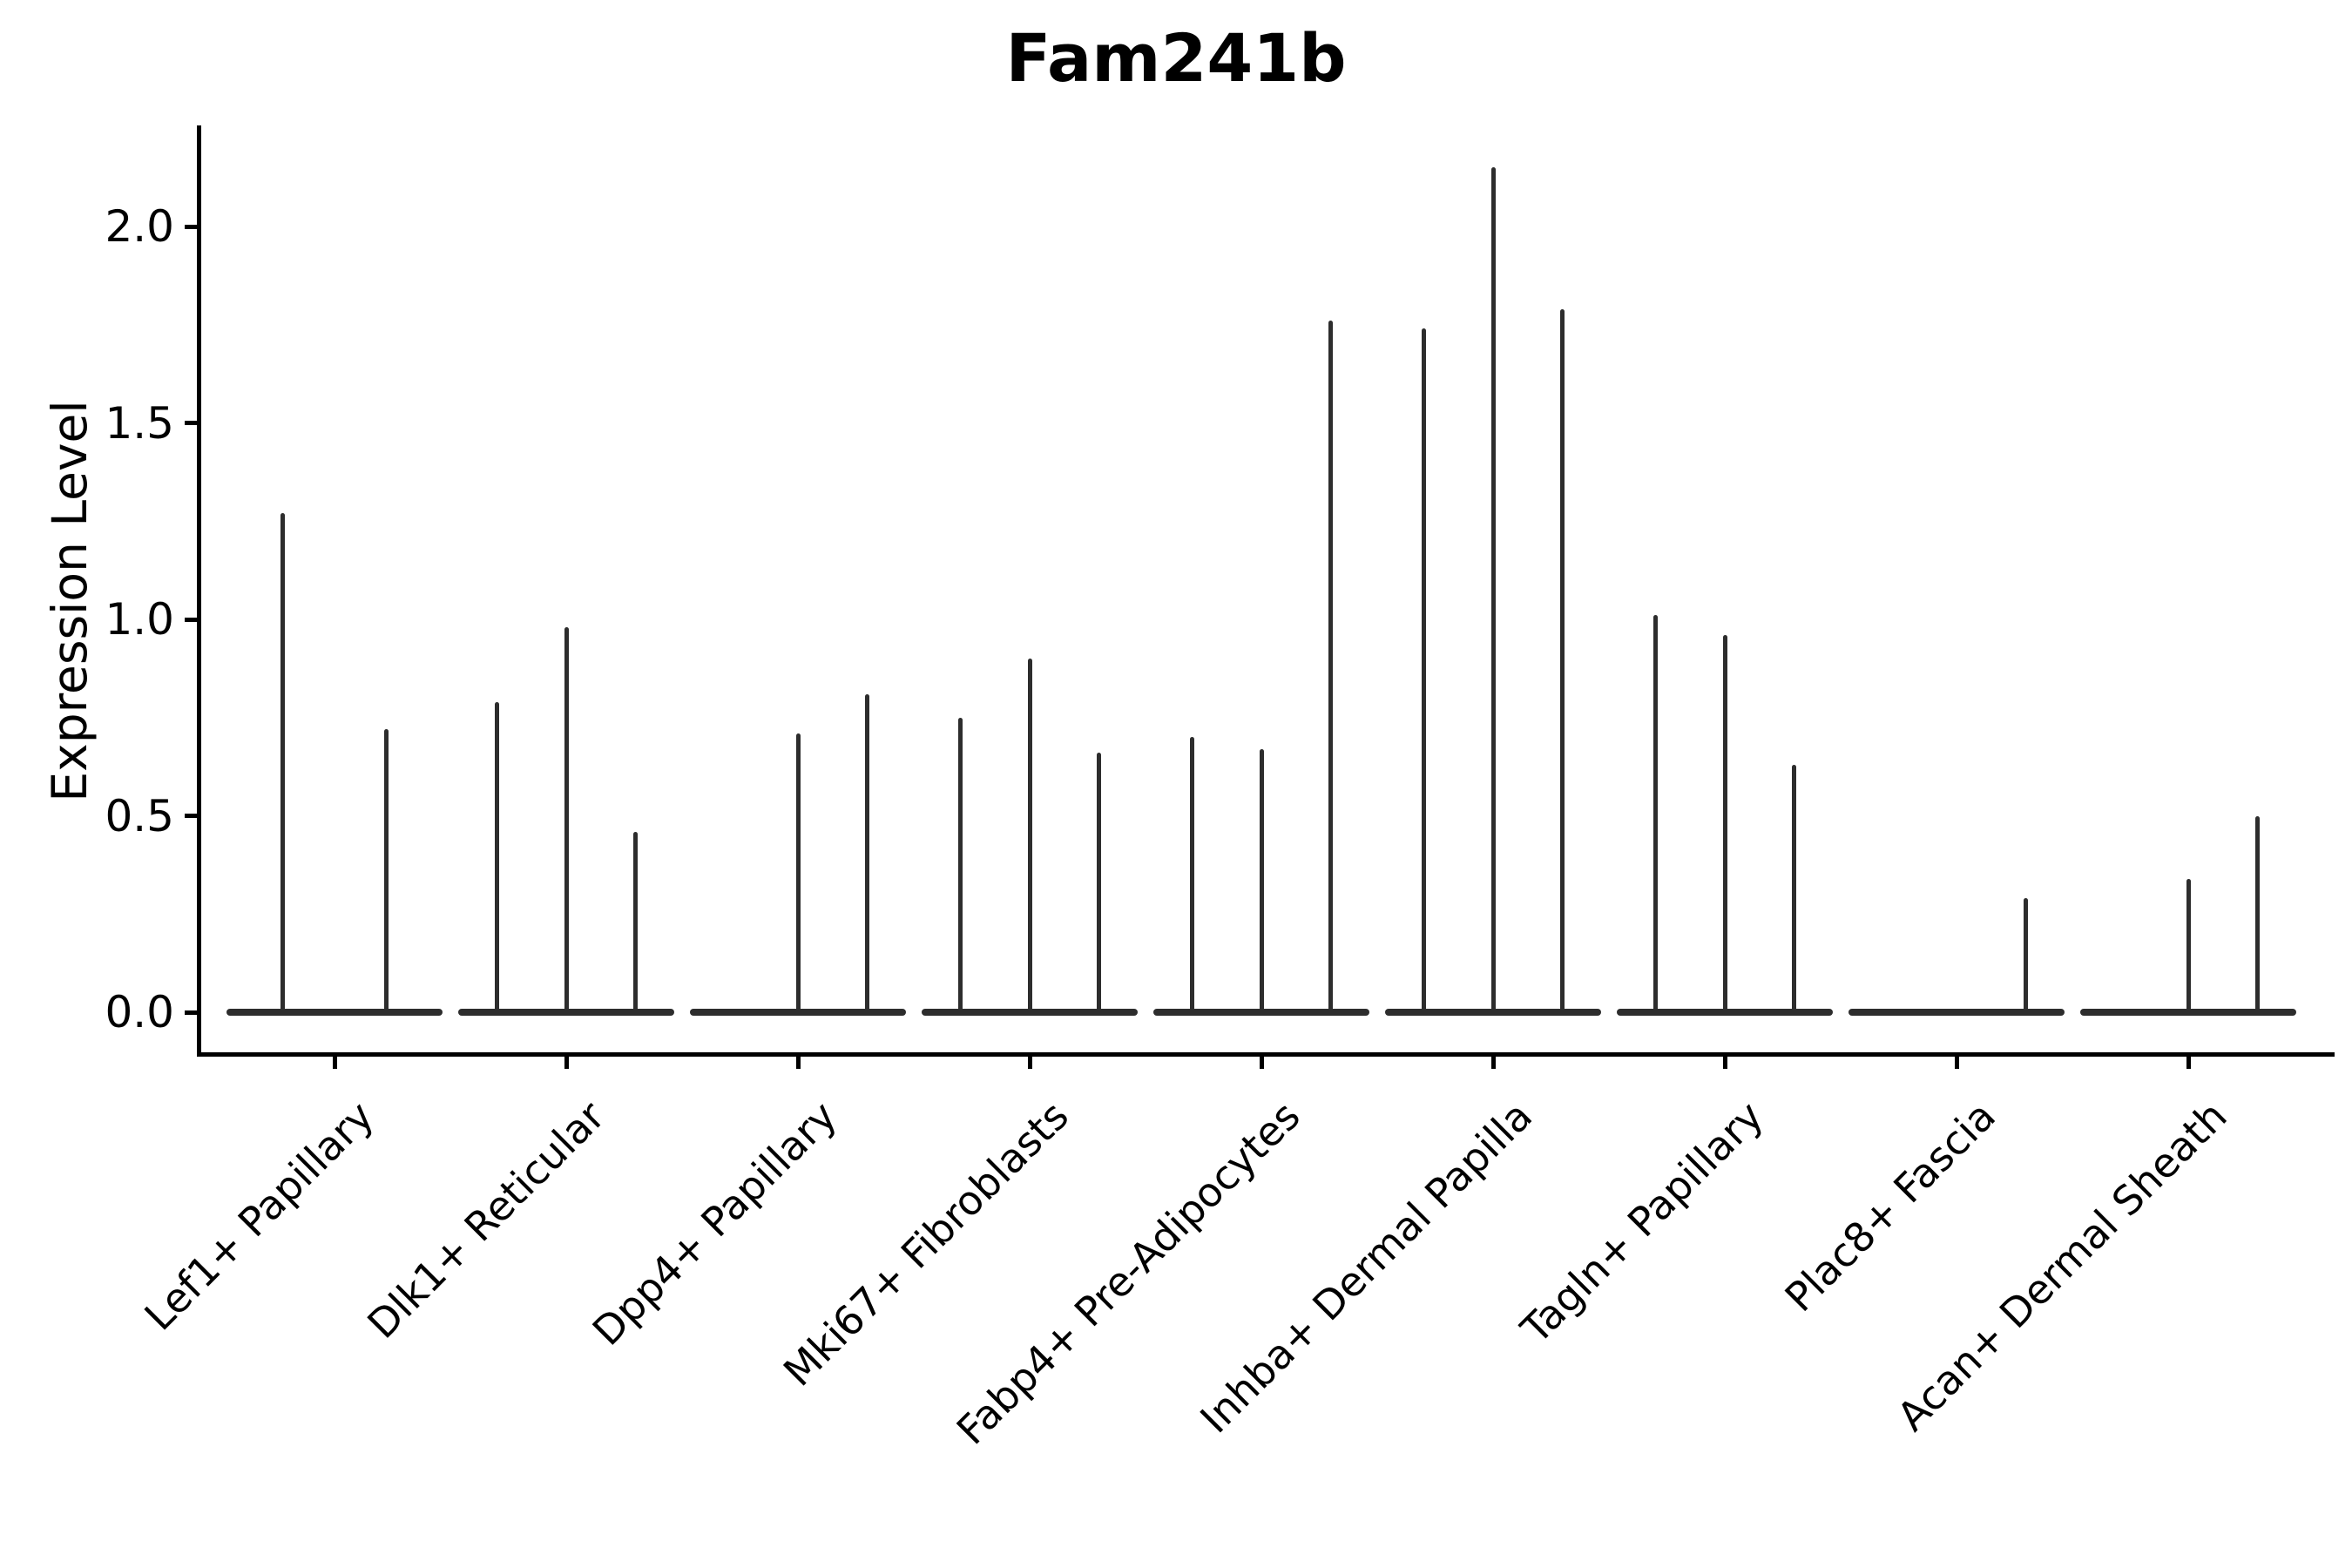  What do you see at coordinates (1266, 1054) in the screenshot?
I see `x-axis-spine` at bounding box center [1266, 1054].